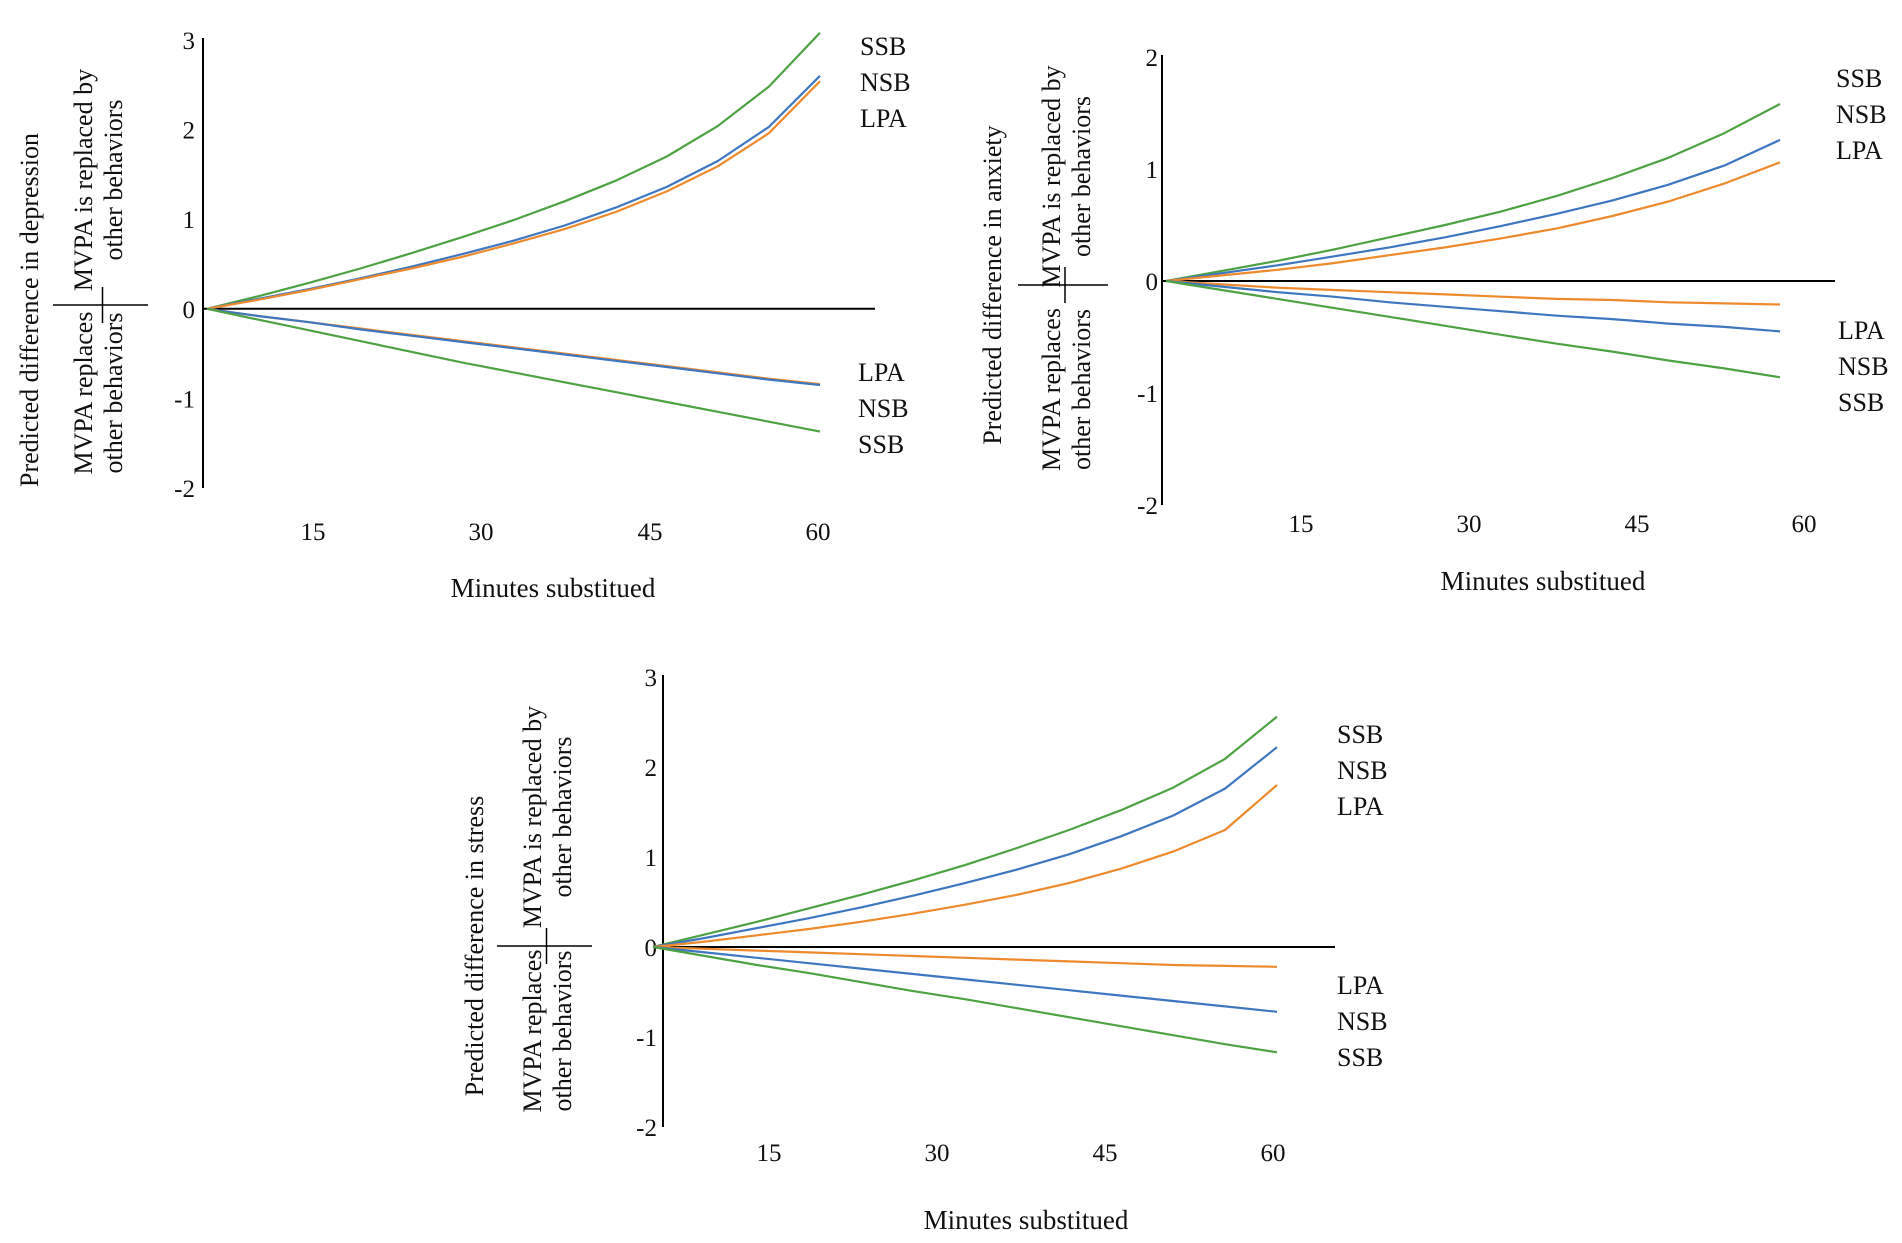 The width and height of the screenshot is (1902, 1243). I want to click on y-axis-label: Predicted difference in anxiety, so click(992, 284).